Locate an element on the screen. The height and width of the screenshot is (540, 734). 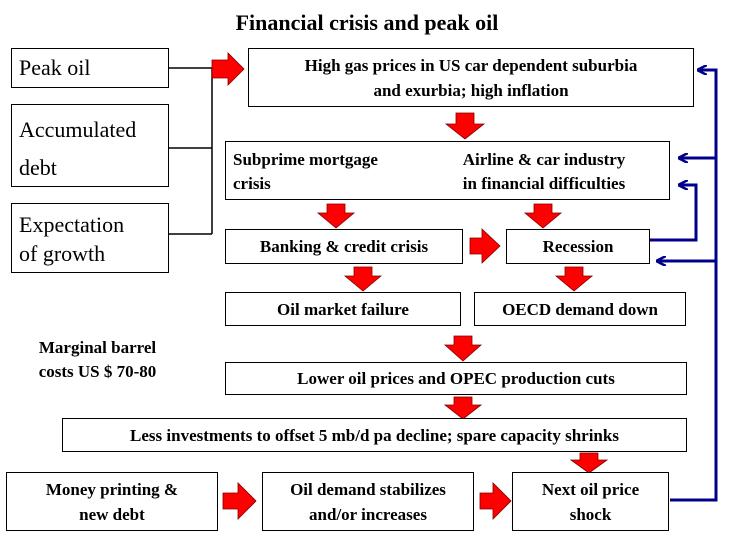
box-oil-market-failure: Oil market failure is located at coordinates (343, 309).